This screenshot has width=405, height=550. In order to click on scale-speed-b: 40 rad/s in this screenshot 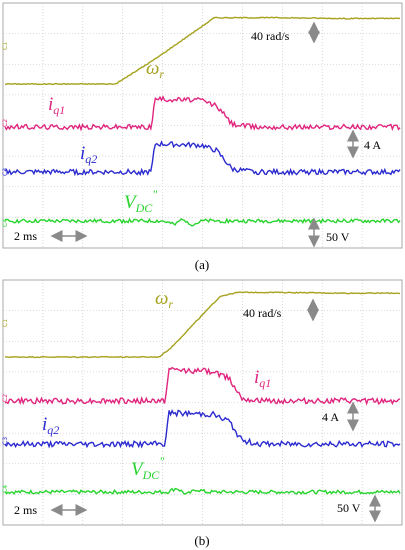, I will do `click(262, 313)`.